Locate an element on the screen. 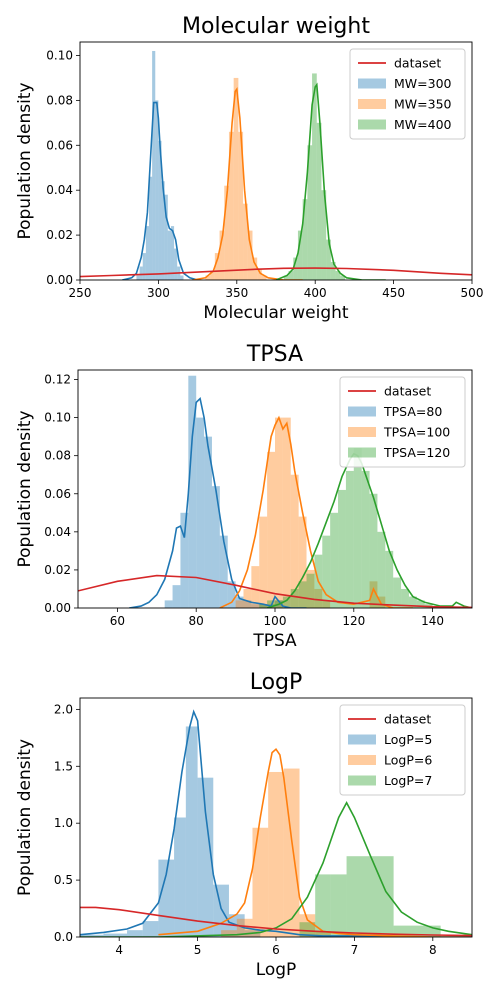 Image resolution: width=500 pixels, height=1000 pixels. x-tick-label: 500 is located at coordinates (472, 293).